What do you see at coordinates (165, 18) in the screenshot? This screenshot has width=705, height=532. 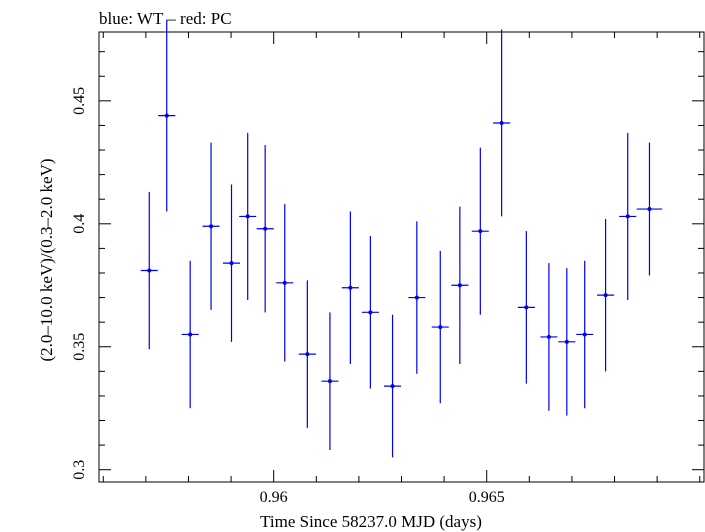 I see `chart-title: blue: WT – red: PC` at bounding box center [165, 18].